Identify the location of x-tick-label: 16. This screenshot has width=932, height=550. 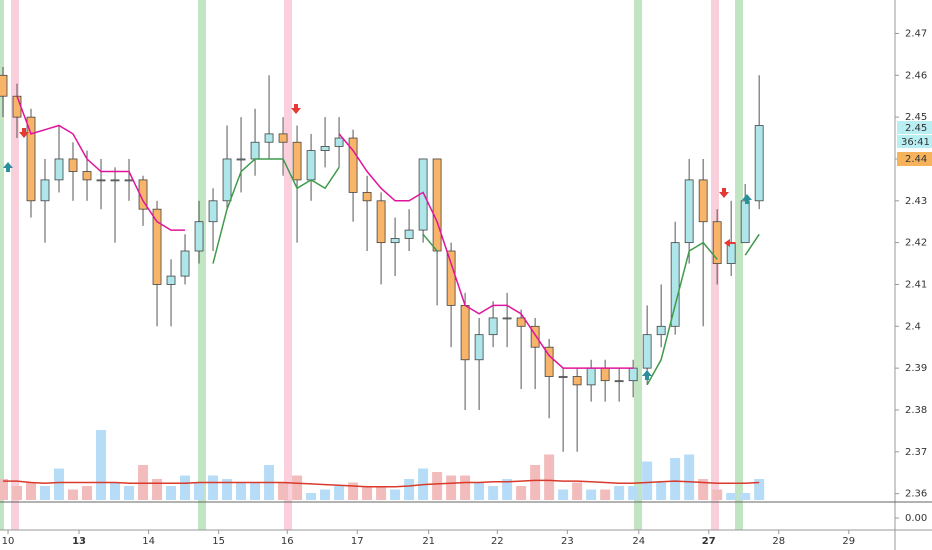
(287, 541).